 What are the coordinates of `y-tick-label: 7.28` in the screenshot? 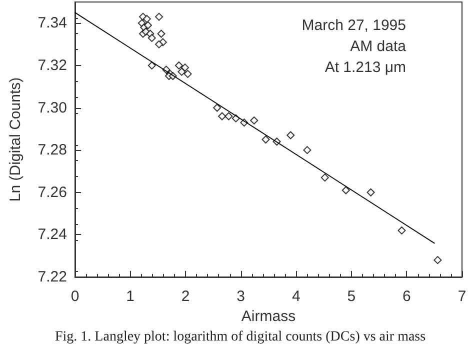 It's located at (52, 150).